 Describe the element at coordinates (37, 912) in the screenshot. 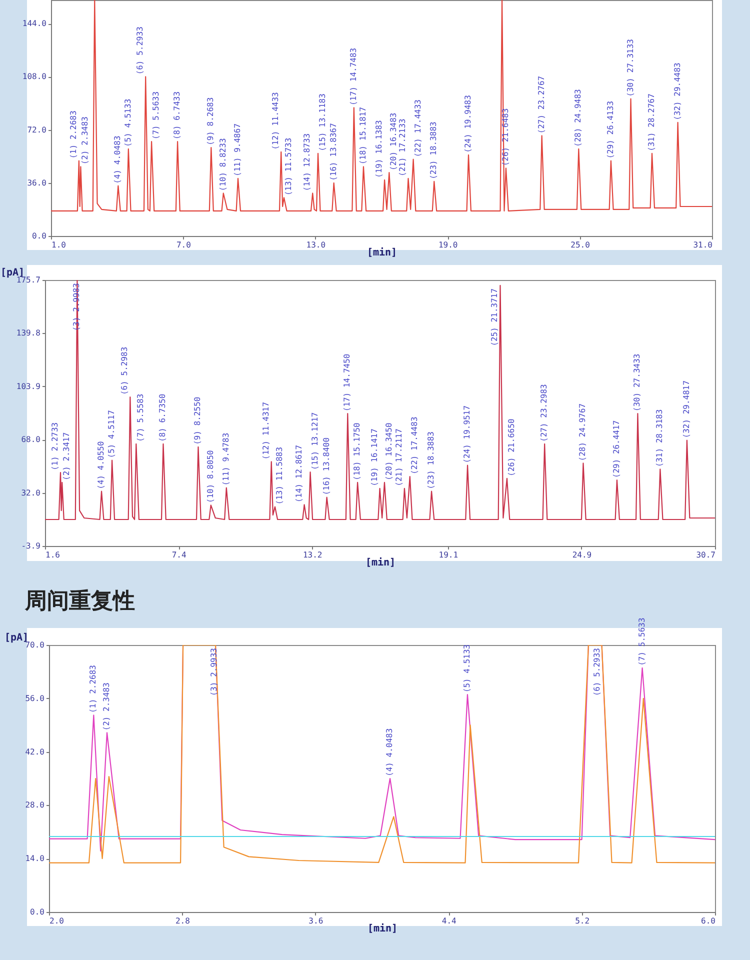

I see `y-tick-label: 0.0` at that location.